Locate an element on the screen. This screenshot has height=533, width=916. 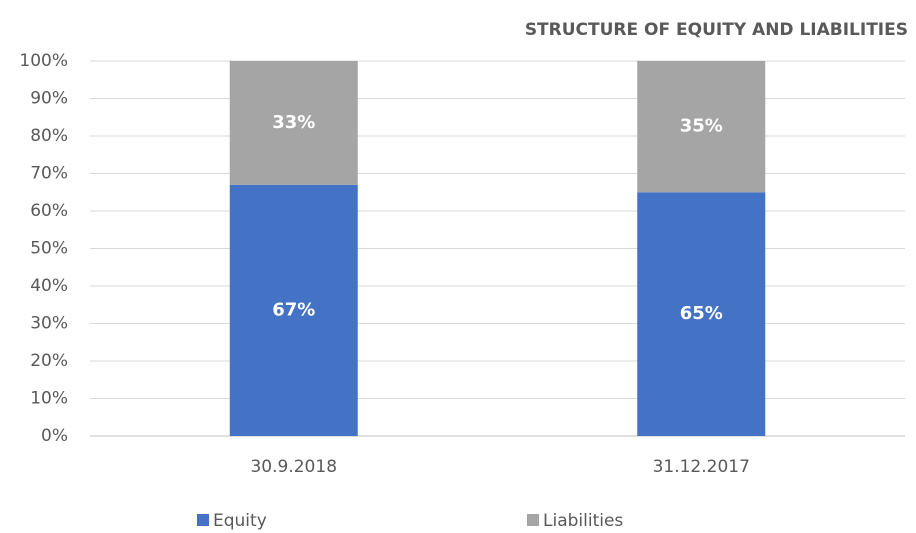
data-label: 33% is located at coordinates (293, 122).